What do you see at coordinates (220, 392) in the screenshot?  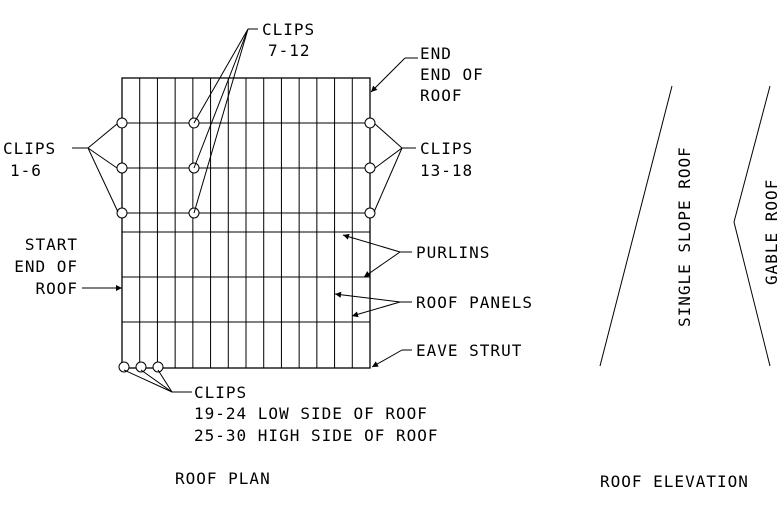 I see `clips-19-30-label-line1: CLIPS` at bounding box center [220, 392].